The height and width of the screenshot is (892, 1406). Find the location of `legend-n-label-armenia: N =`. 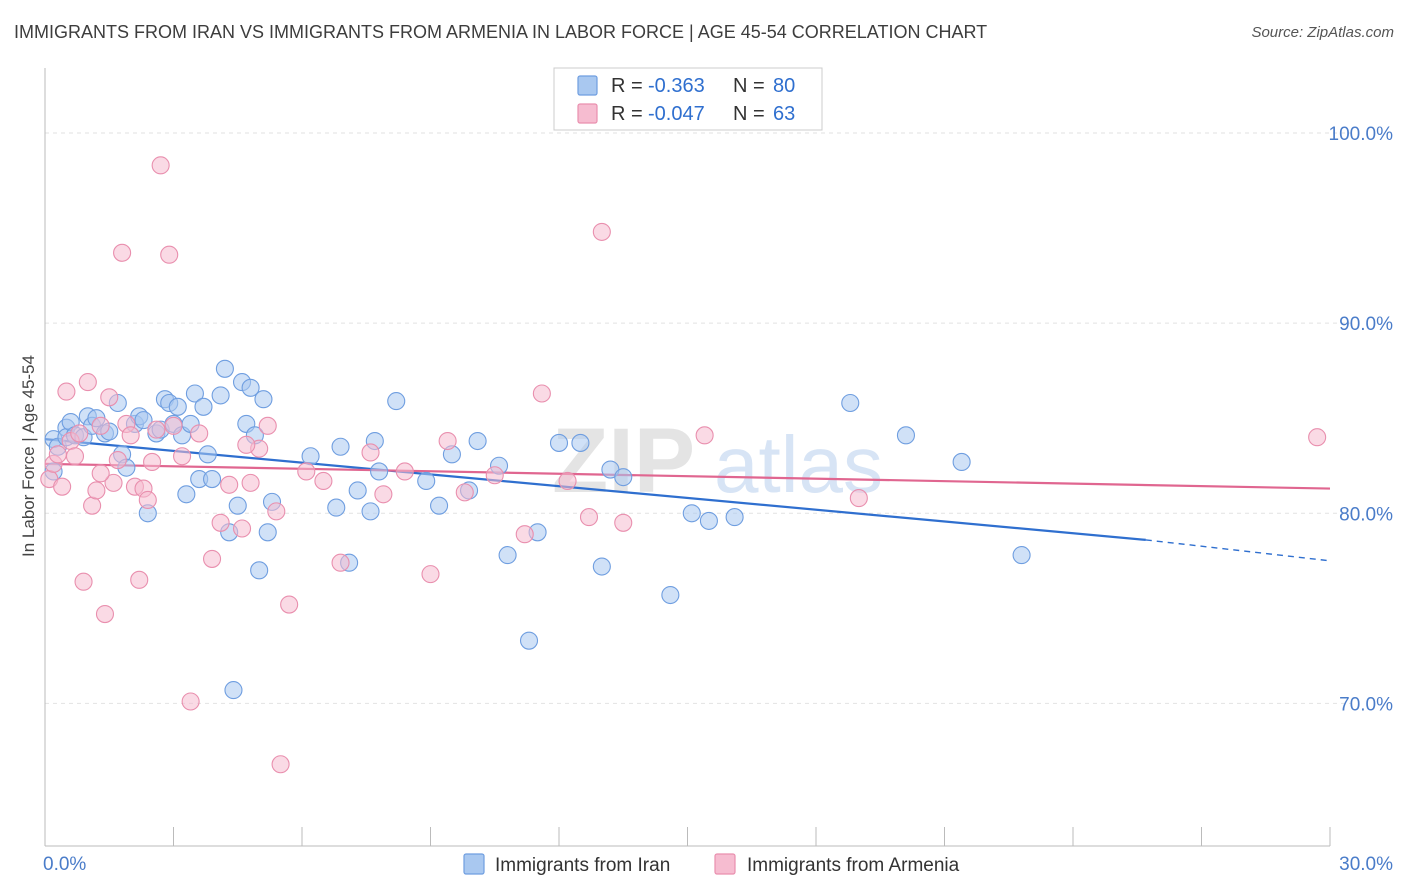

legend-n-label-armenia: N = is located at coordinates (749, 114).